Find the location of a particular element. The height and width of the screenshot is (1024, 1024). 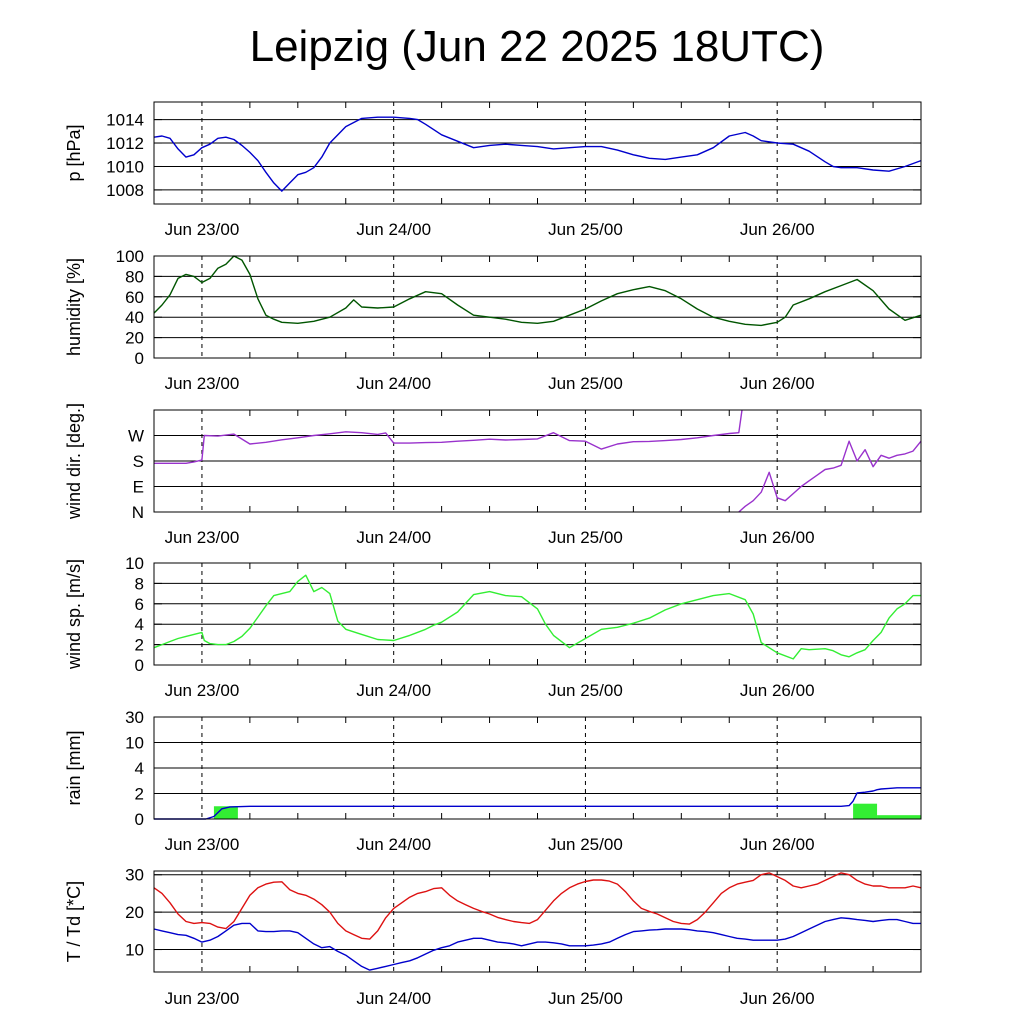

y-tick-label: 1008 is located at coordinates (125, 190).